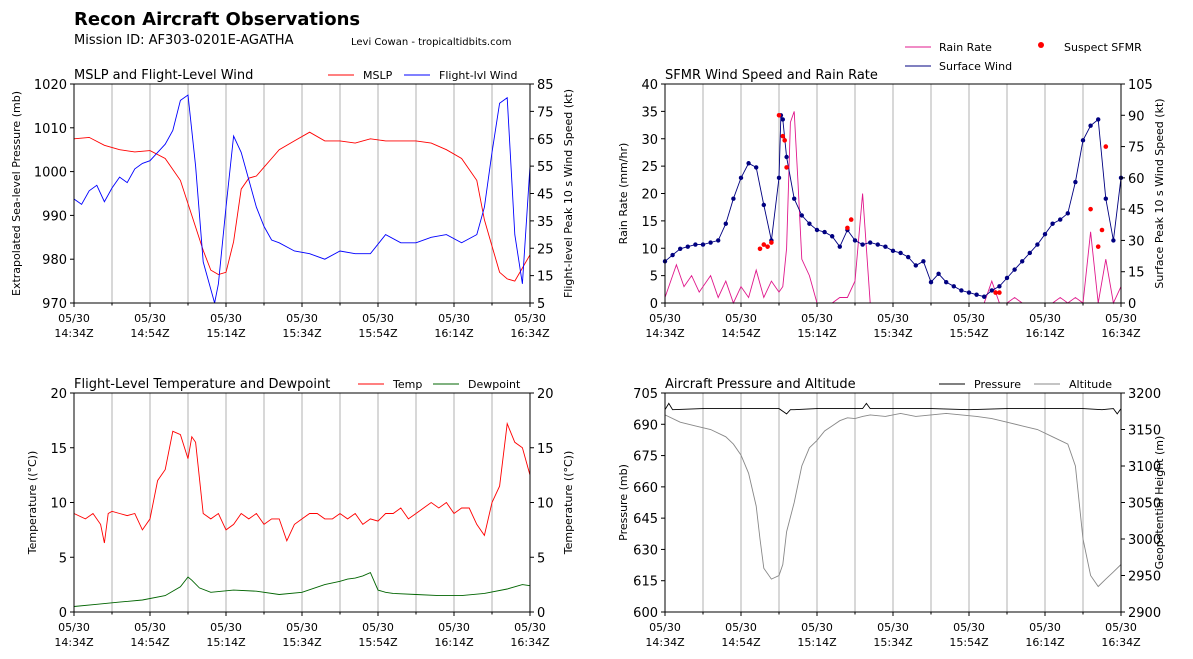 This screenshot has width=1193, height=659. Describe the element at coordinates (50, 85) in the screenshot. I see `y-tick-label: 1020` at that location.